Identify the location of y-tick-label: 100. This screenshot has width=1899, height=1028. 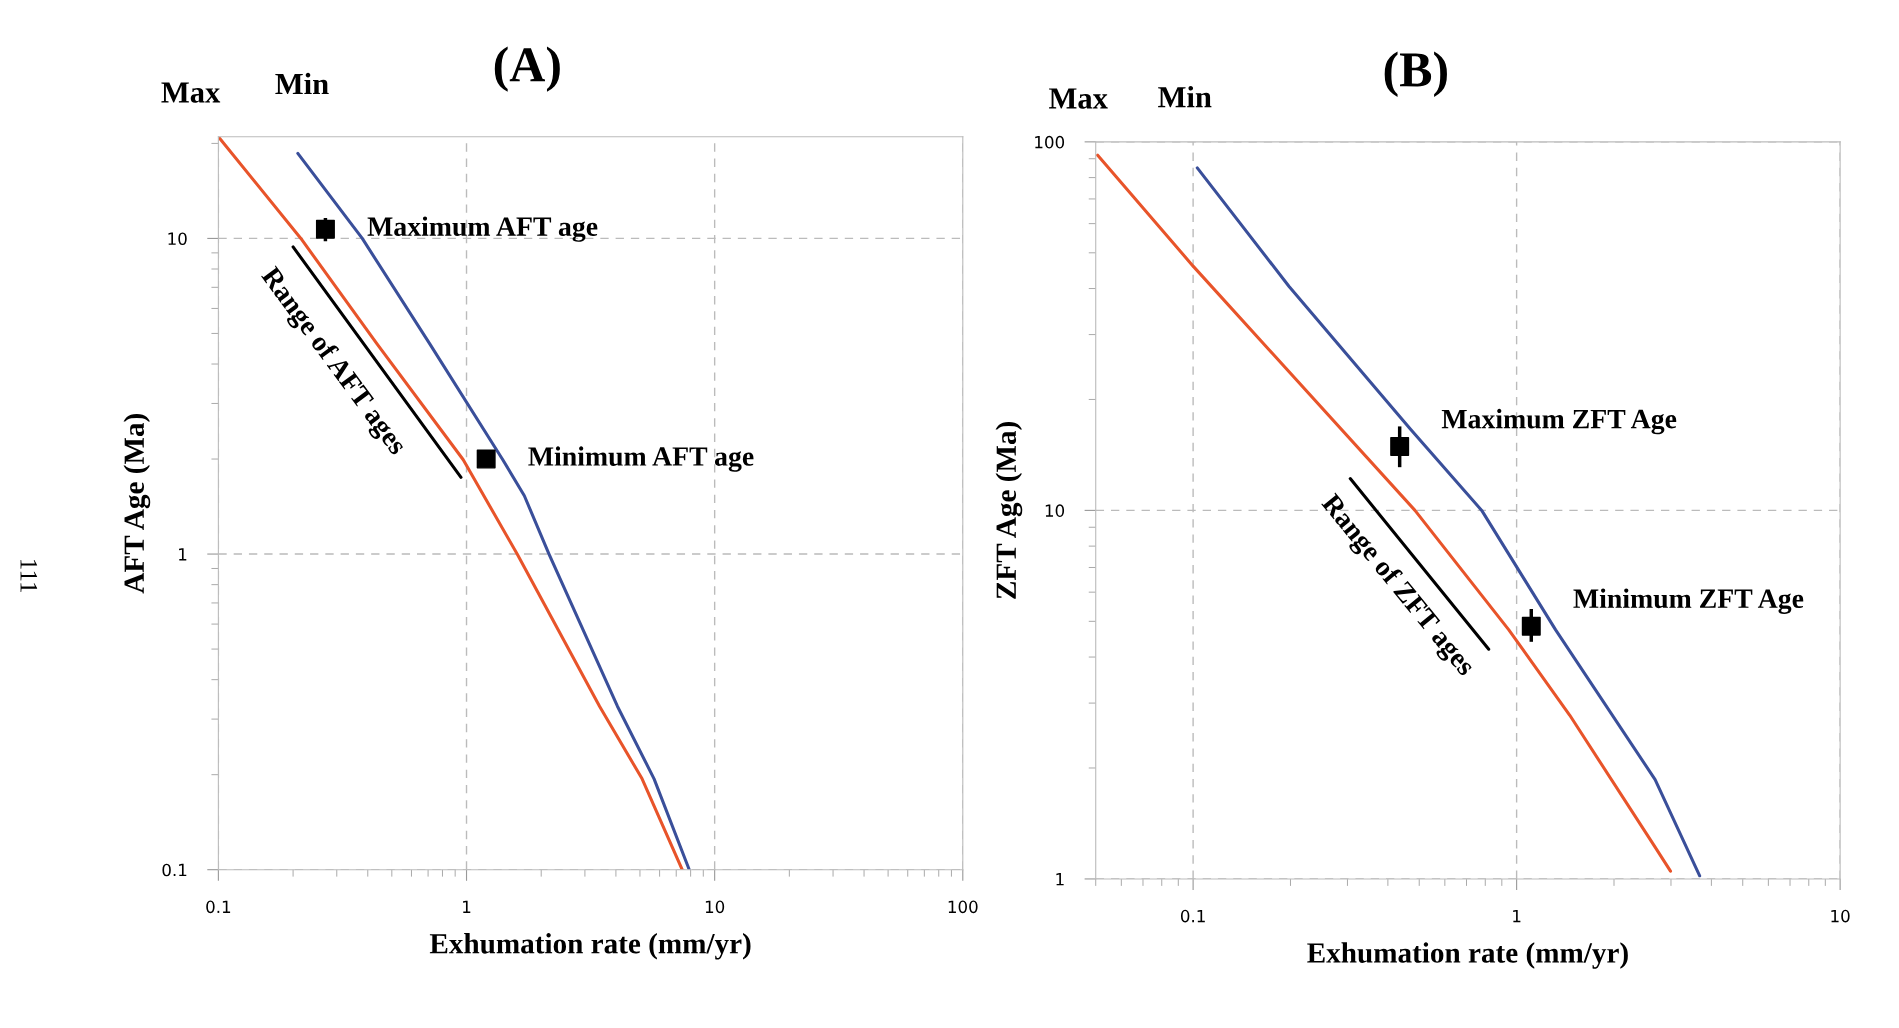
(1050, 142).